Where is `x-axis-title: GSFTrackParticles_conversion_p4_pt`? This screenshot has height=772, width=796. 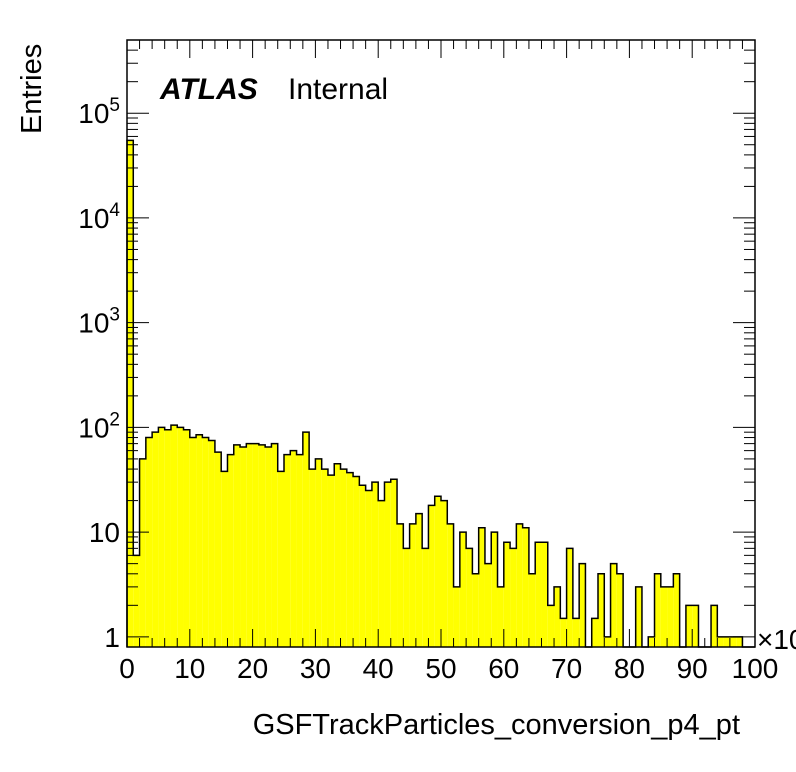 x-axis-title: GSFTrackParticles_conversion_p4_pt is located at coordinates (496, 725).